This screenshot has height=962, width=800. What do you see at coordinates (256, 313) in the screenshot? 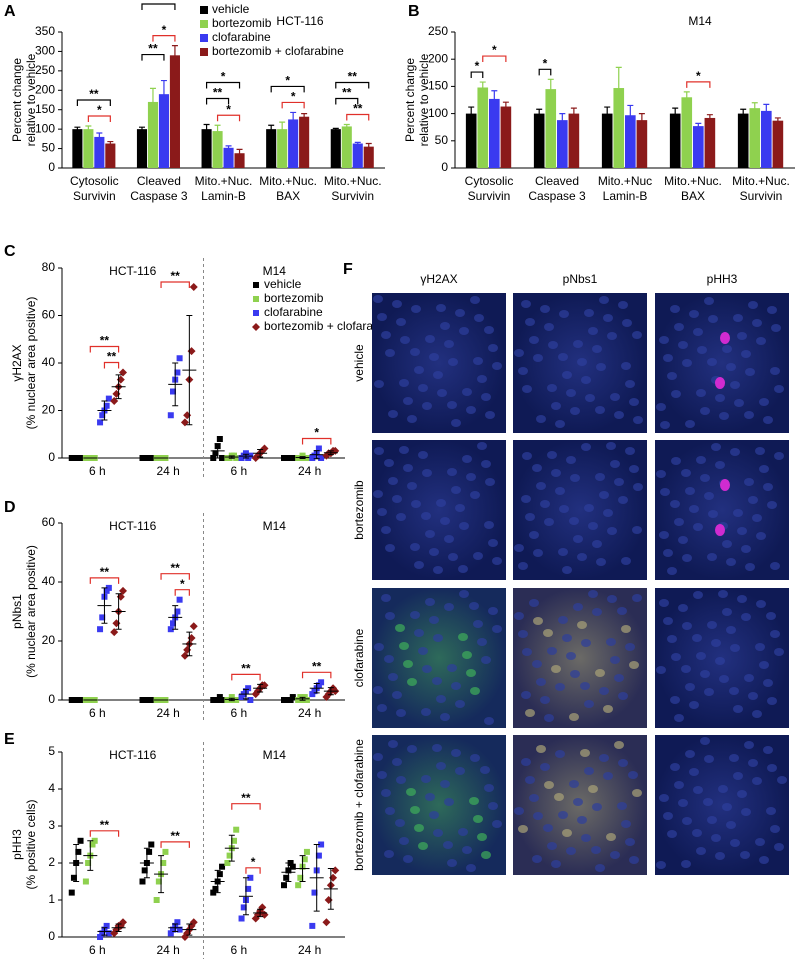
I see `legend-key` at bounding box center [256, 313].